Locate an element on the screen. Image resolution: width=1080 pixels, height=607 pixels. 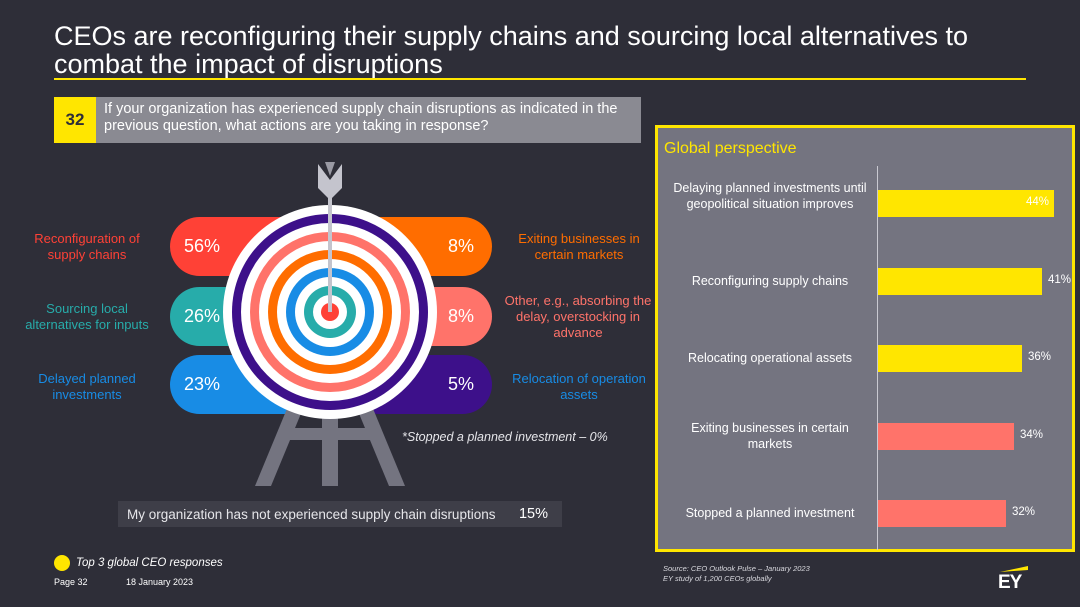
bar-value: 44% is located at coordinates (1038, 202).